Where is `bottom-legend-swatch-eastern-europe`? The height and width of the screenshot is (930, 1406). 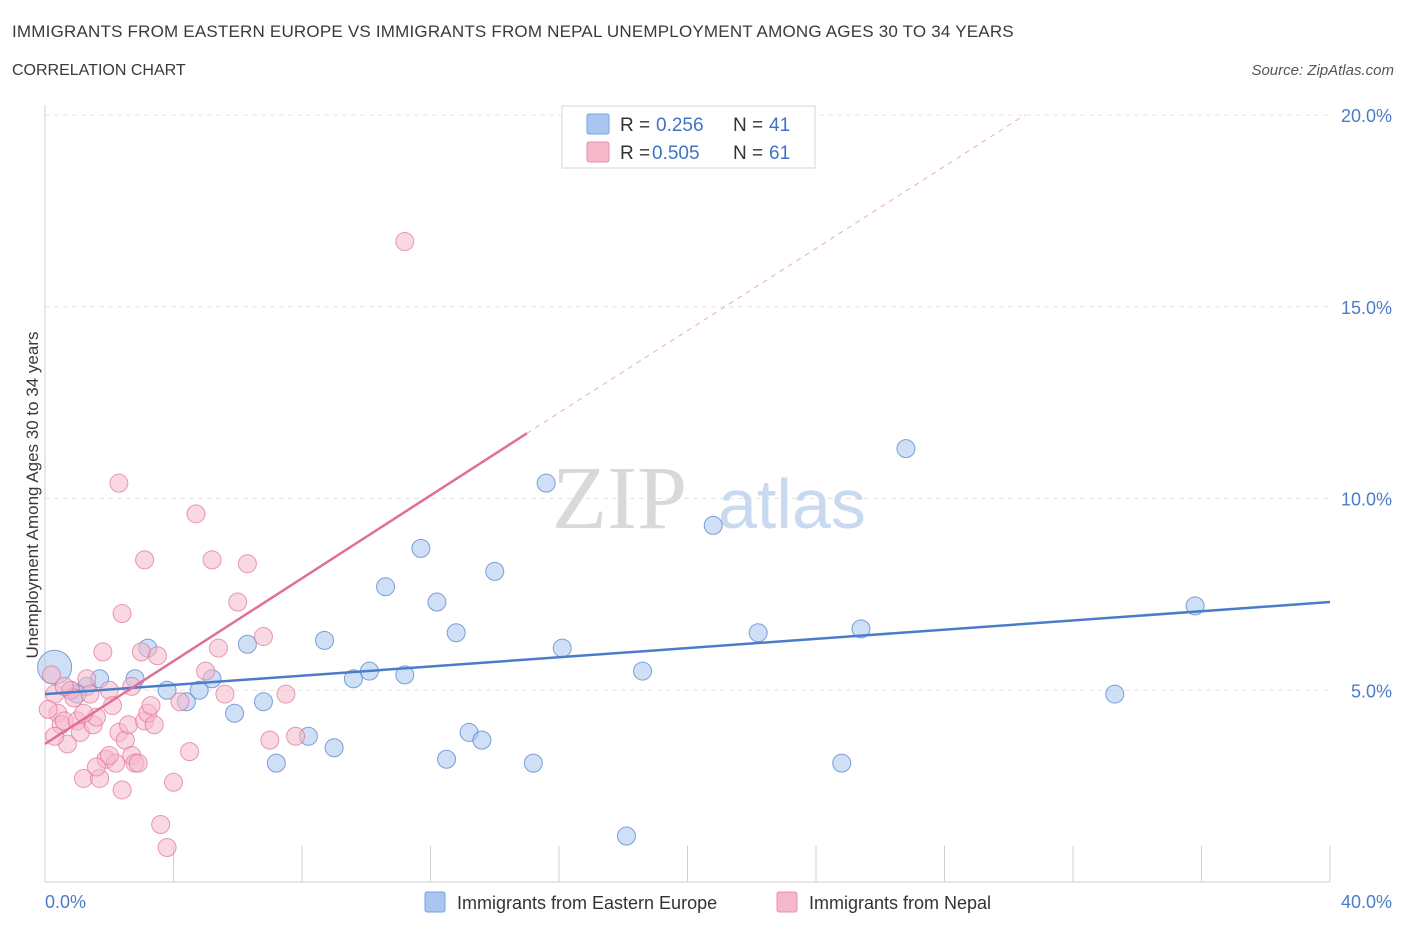
bottom-legend-swatch-eastern-europe is located at coordinates (435, 902).